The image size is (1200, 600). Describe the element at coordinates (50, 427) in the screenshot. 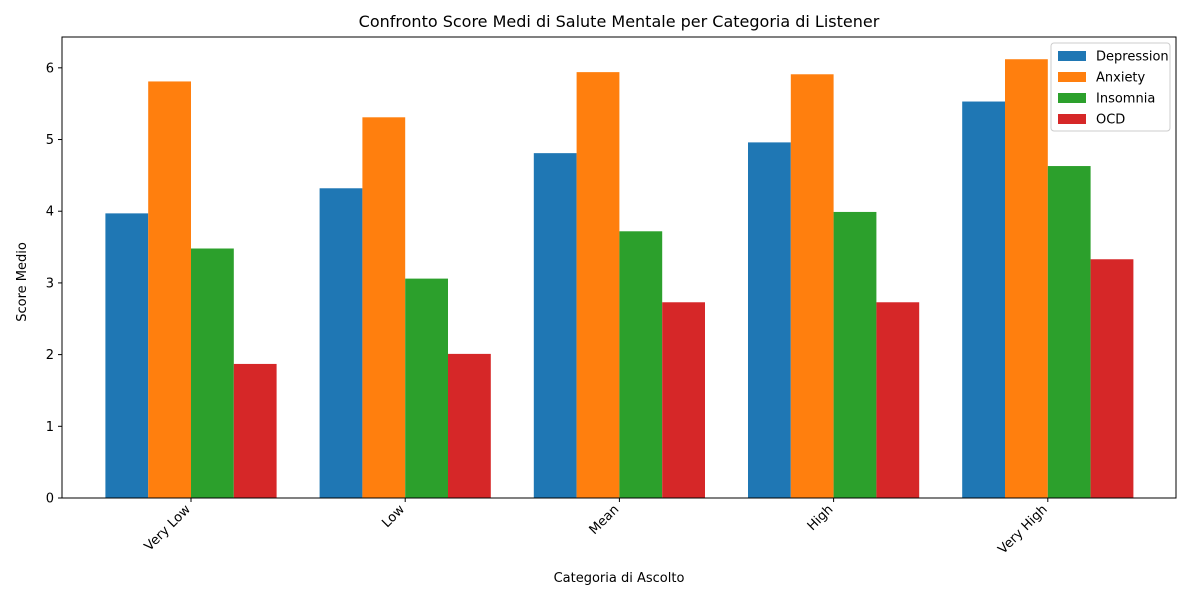

I see `y-tick-label: 1` at that location.